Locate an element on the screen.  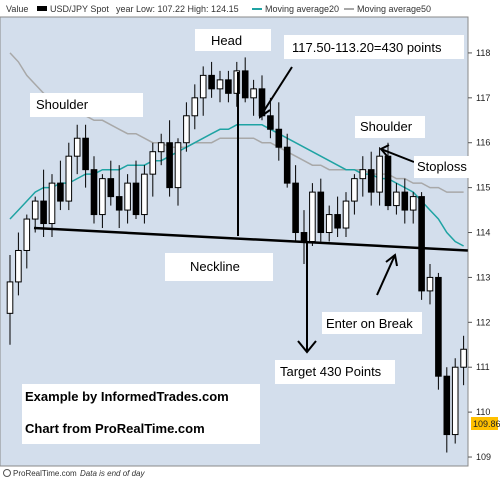
y-tick-label: 117 is located at coordinates (483, 98).